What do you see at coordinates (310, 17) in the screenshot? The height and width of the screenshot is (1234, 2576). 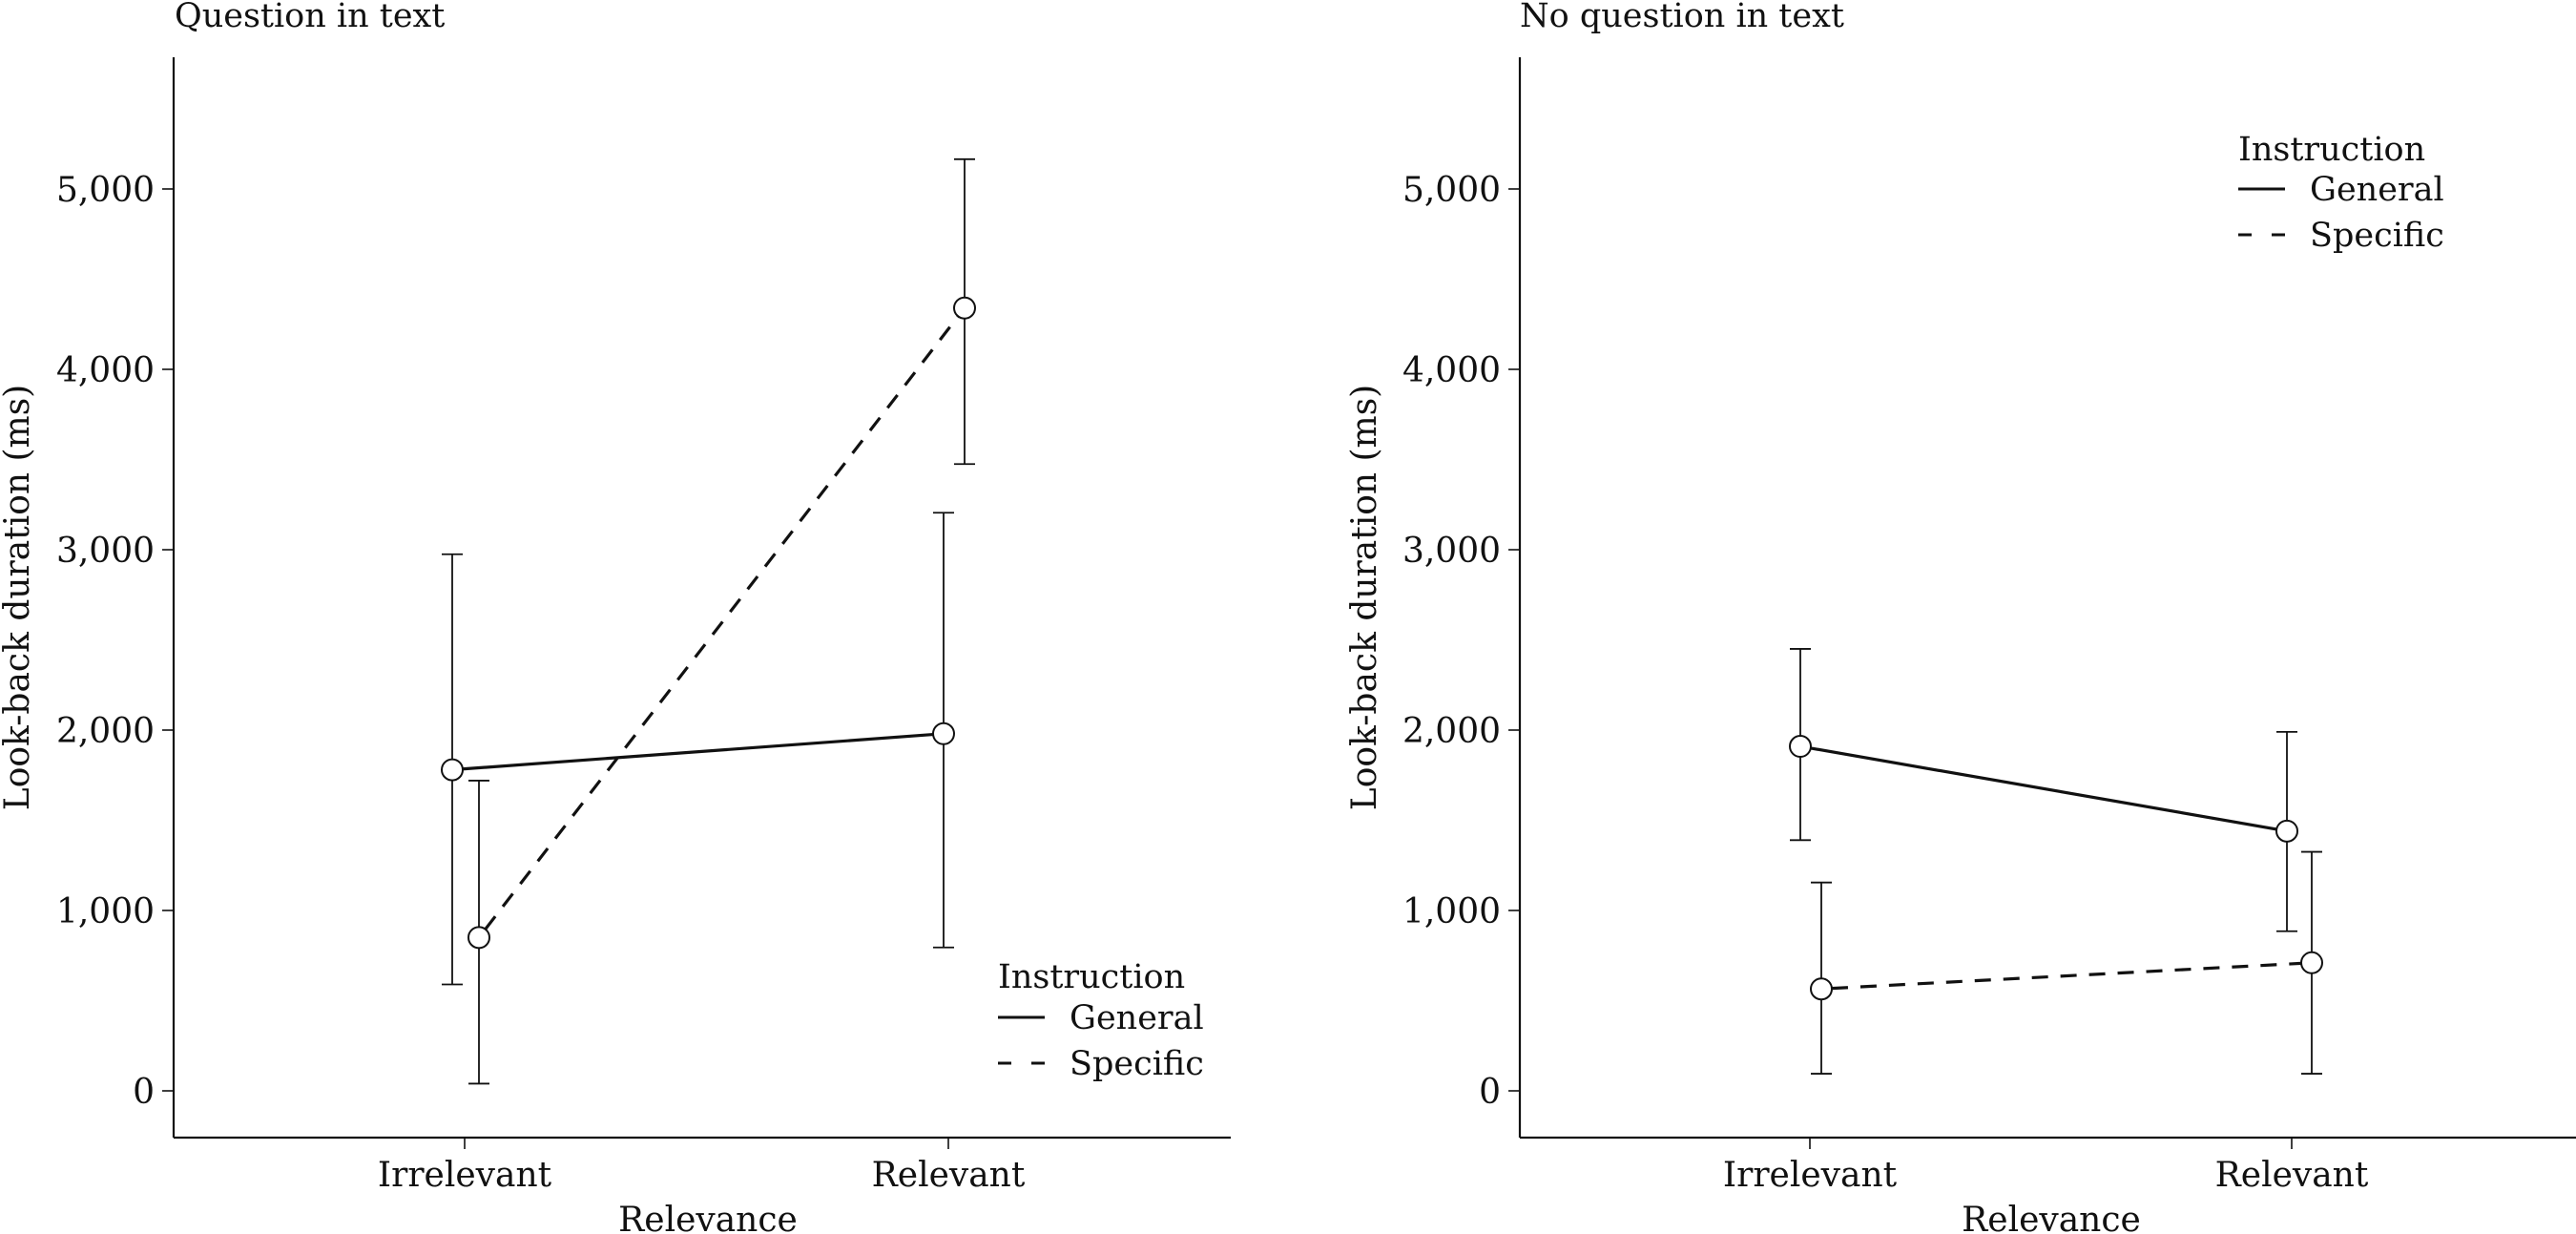 I see `panel-title: Question in text` at bounding box center [310, 17].